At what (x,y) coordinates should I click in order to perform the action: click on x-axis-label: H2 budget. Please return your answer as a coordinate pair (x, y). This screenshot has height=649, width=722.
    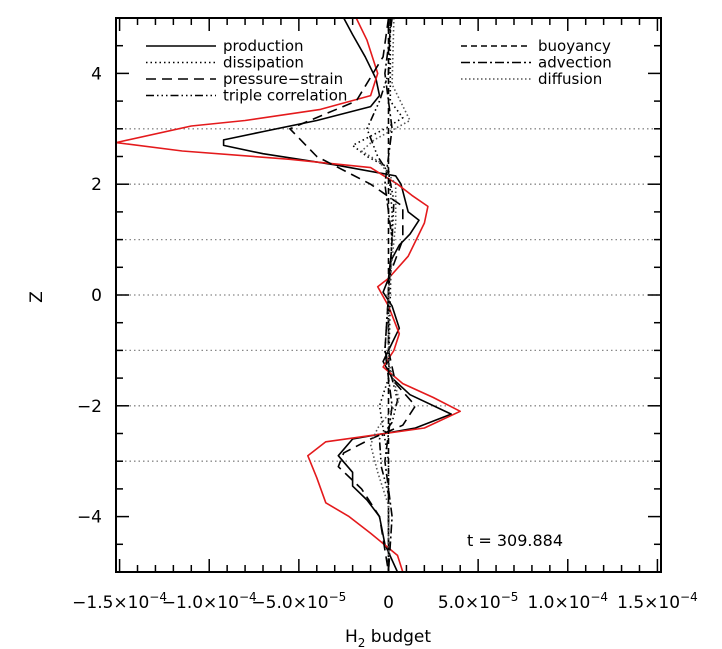
    Looking at the image, I should click on (388, 638).